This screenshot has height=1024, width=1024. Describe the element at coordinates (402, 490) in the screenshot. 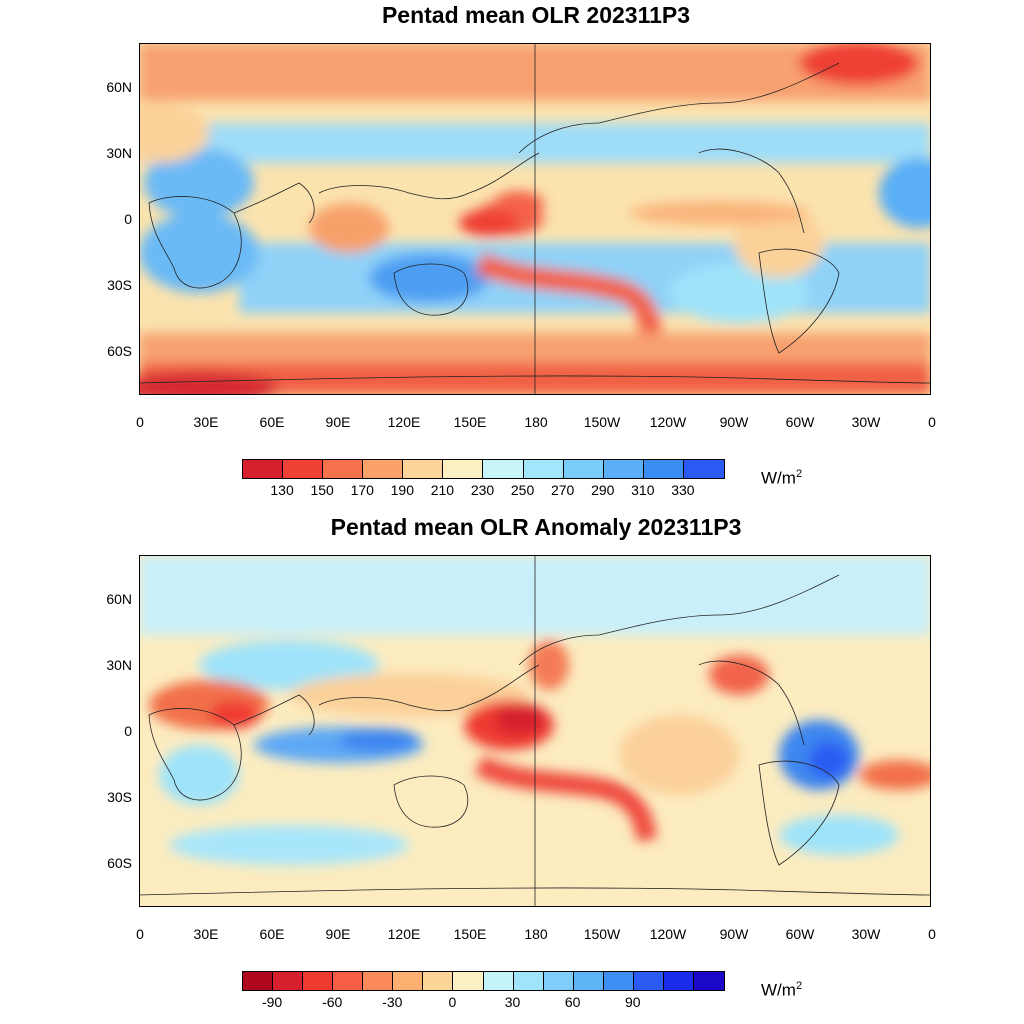

I see `colorbar-tick-label: 190` at that location.